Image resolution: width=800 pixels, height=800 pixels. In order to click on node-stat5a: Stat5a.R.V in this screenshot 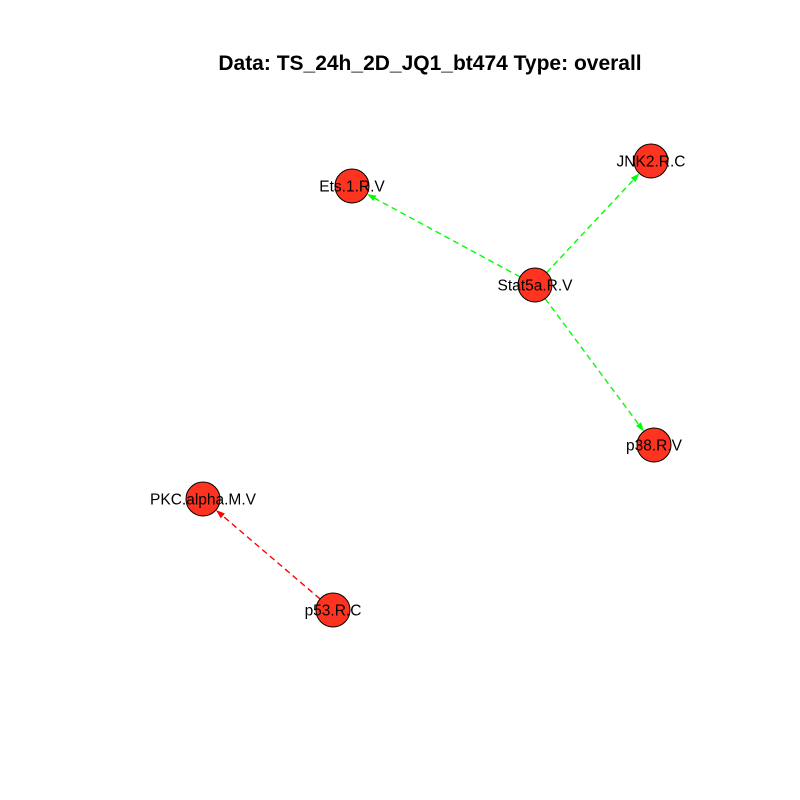, I will do `click(536, 285)`.